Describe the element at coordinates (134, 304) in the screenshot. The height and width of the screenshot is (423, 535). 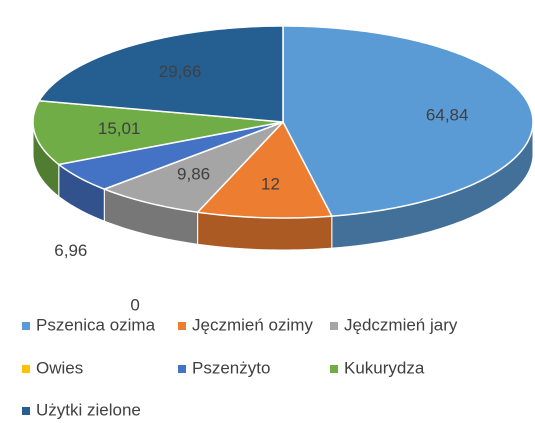
I see `data-label: 0` at that location.